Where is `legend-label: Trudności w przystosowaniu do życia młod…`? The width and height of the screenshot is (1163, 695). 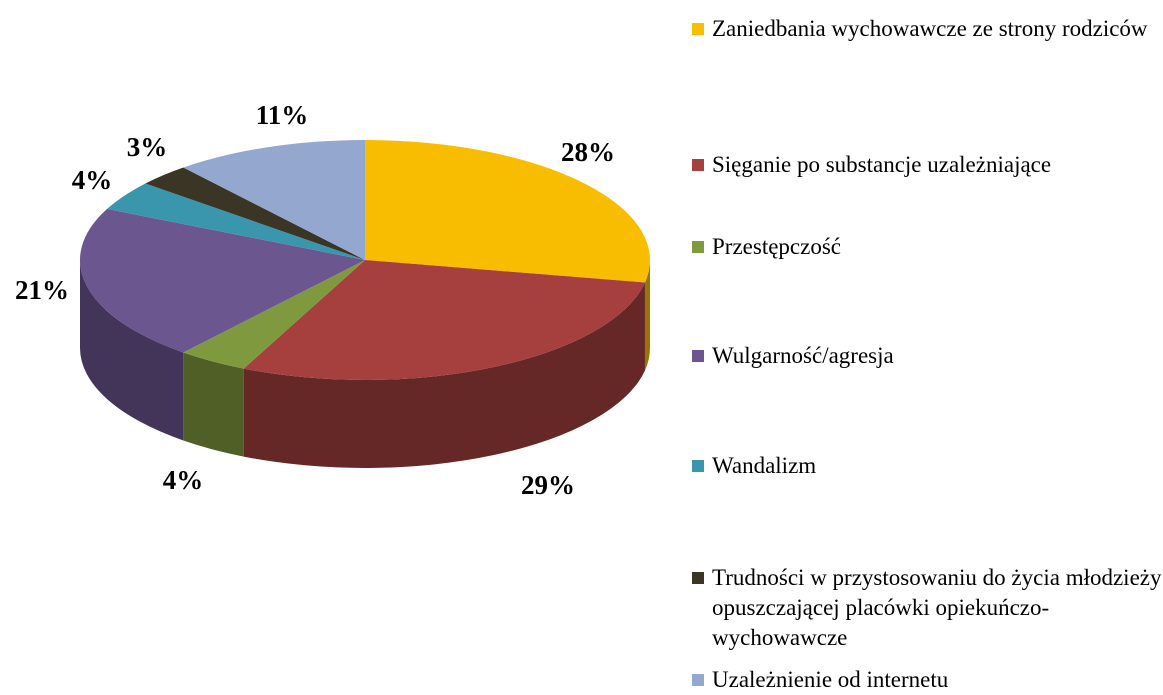
legend-label: Trudności w przystosowaniu do życia młod… is located at coordinates (937, 607).